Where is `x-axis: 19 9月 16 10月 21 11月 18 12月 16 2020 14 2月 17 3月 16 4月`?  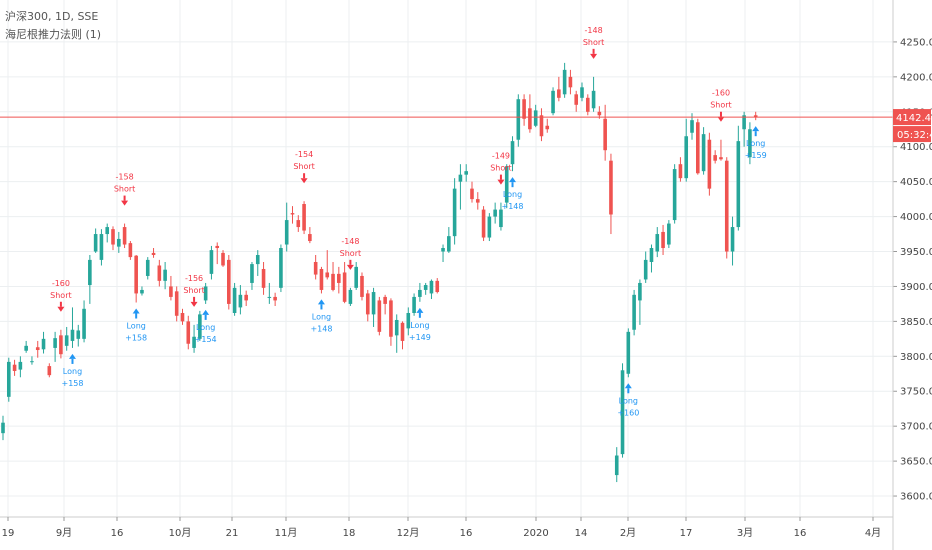 x-axis: 19 9月 16 10月 21 11月 18 12月 16 2020 14 2月 17 3月 16 4月 is located at coordinates (446, 527).